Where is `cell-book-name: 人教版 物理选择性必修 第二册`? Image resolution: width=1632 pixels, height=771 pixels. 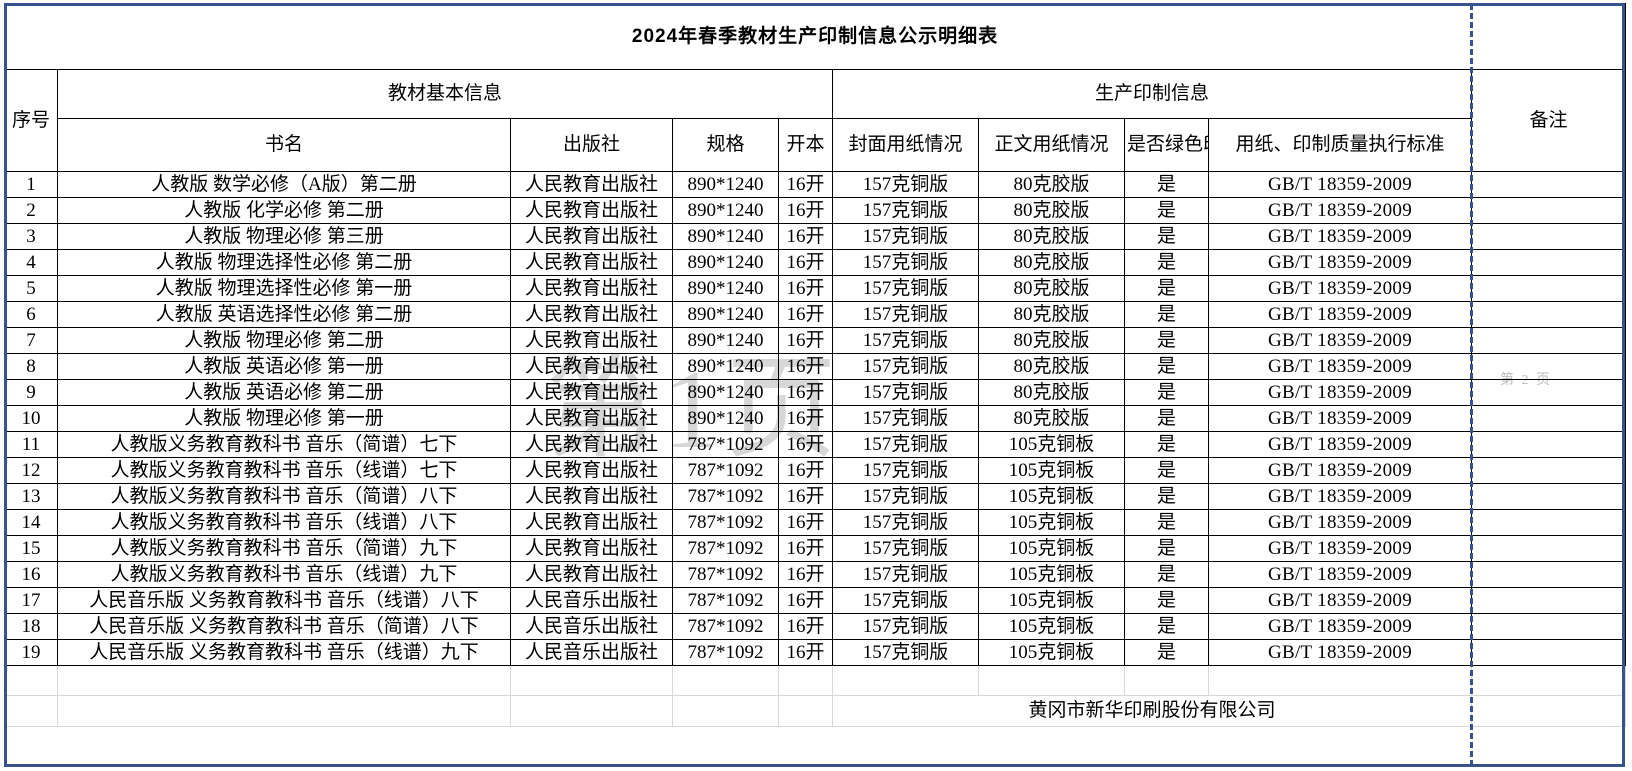 cell-book-name: 人教版 物理选择性必修 第二册 is located at coordinates (284, 262).